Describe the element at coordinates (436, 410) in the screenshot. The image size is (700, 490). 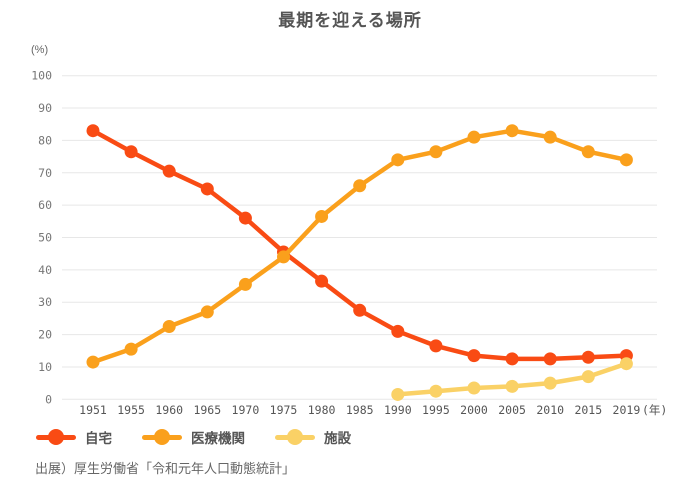
I see `x-tick-label: 1995` at that location.